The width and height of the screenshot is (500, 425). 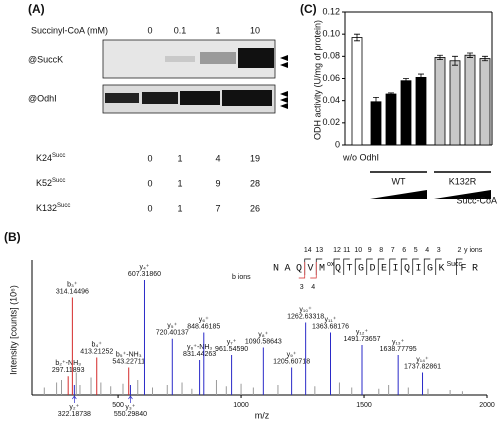 I want to click on peak-label: y₃⁺, so click(x=130, y=407).